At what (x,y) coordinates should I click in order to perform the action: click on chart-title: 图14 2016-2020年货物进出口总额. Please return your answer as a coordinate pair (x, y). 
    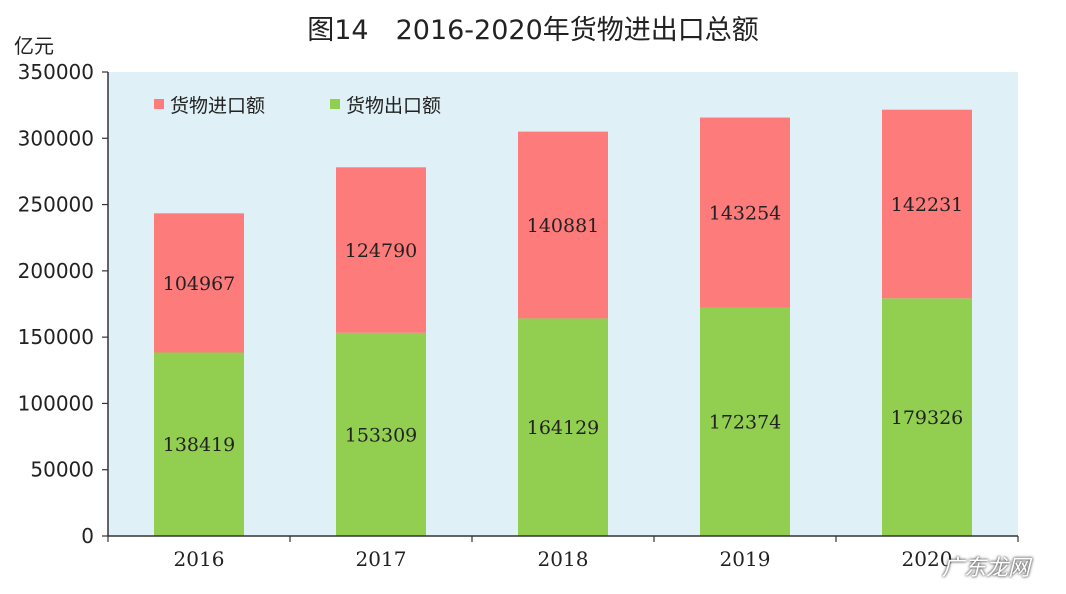
    Looking at the image, I should click on (533, 30).